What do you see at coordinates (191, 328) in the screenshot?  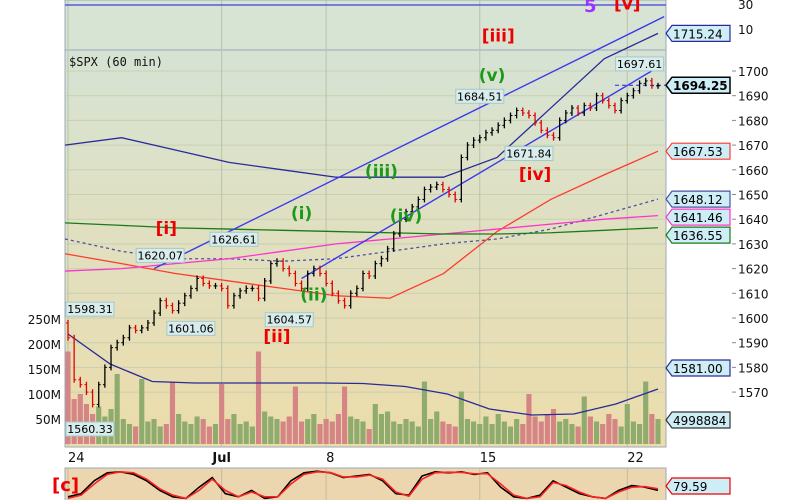 I see `price-callout: 1601.06` at bounding box center [191, 328].